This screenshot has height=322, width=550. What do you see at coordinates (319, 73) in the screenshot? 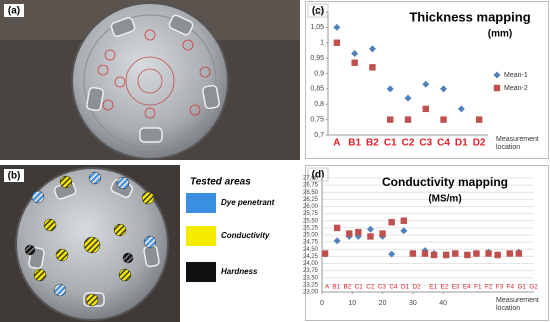
I see `y-tick-label: 0,9` at bounding box center [319, 73].